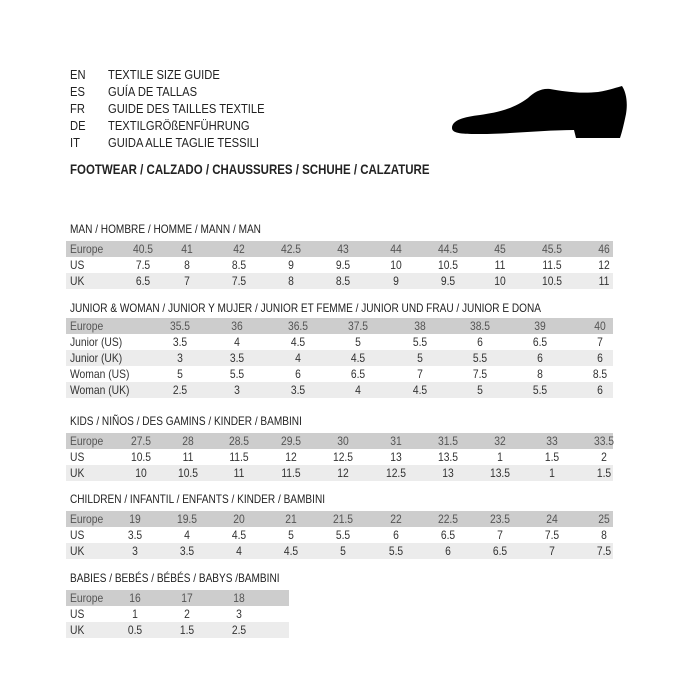  Describe the element at coordinates (343, 249) in the screenshot. I see `size-cell: 43` at that location.